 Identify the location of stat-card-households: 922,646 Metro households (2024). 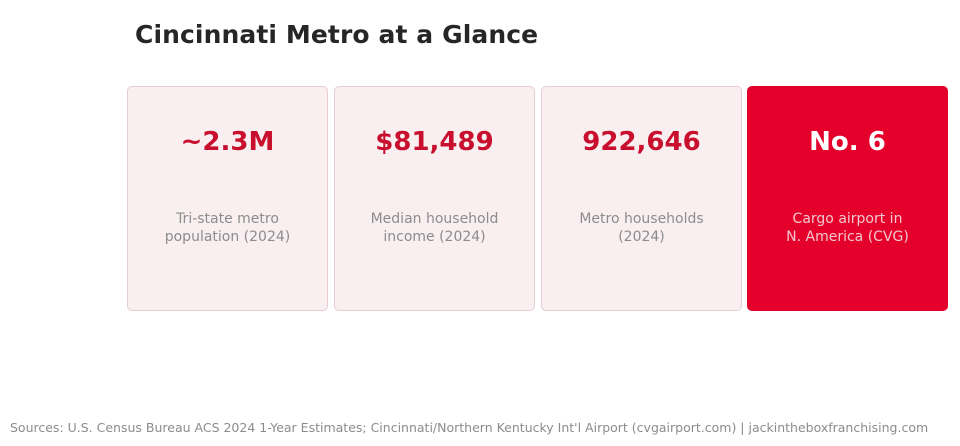
(641, 198).